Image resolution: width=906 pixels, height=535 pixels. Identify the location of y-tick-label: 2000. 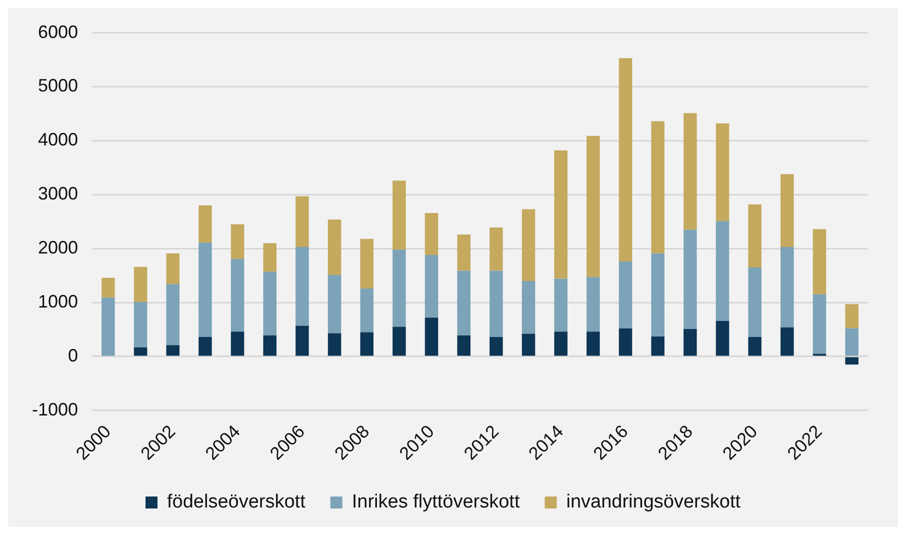
(58, 248).